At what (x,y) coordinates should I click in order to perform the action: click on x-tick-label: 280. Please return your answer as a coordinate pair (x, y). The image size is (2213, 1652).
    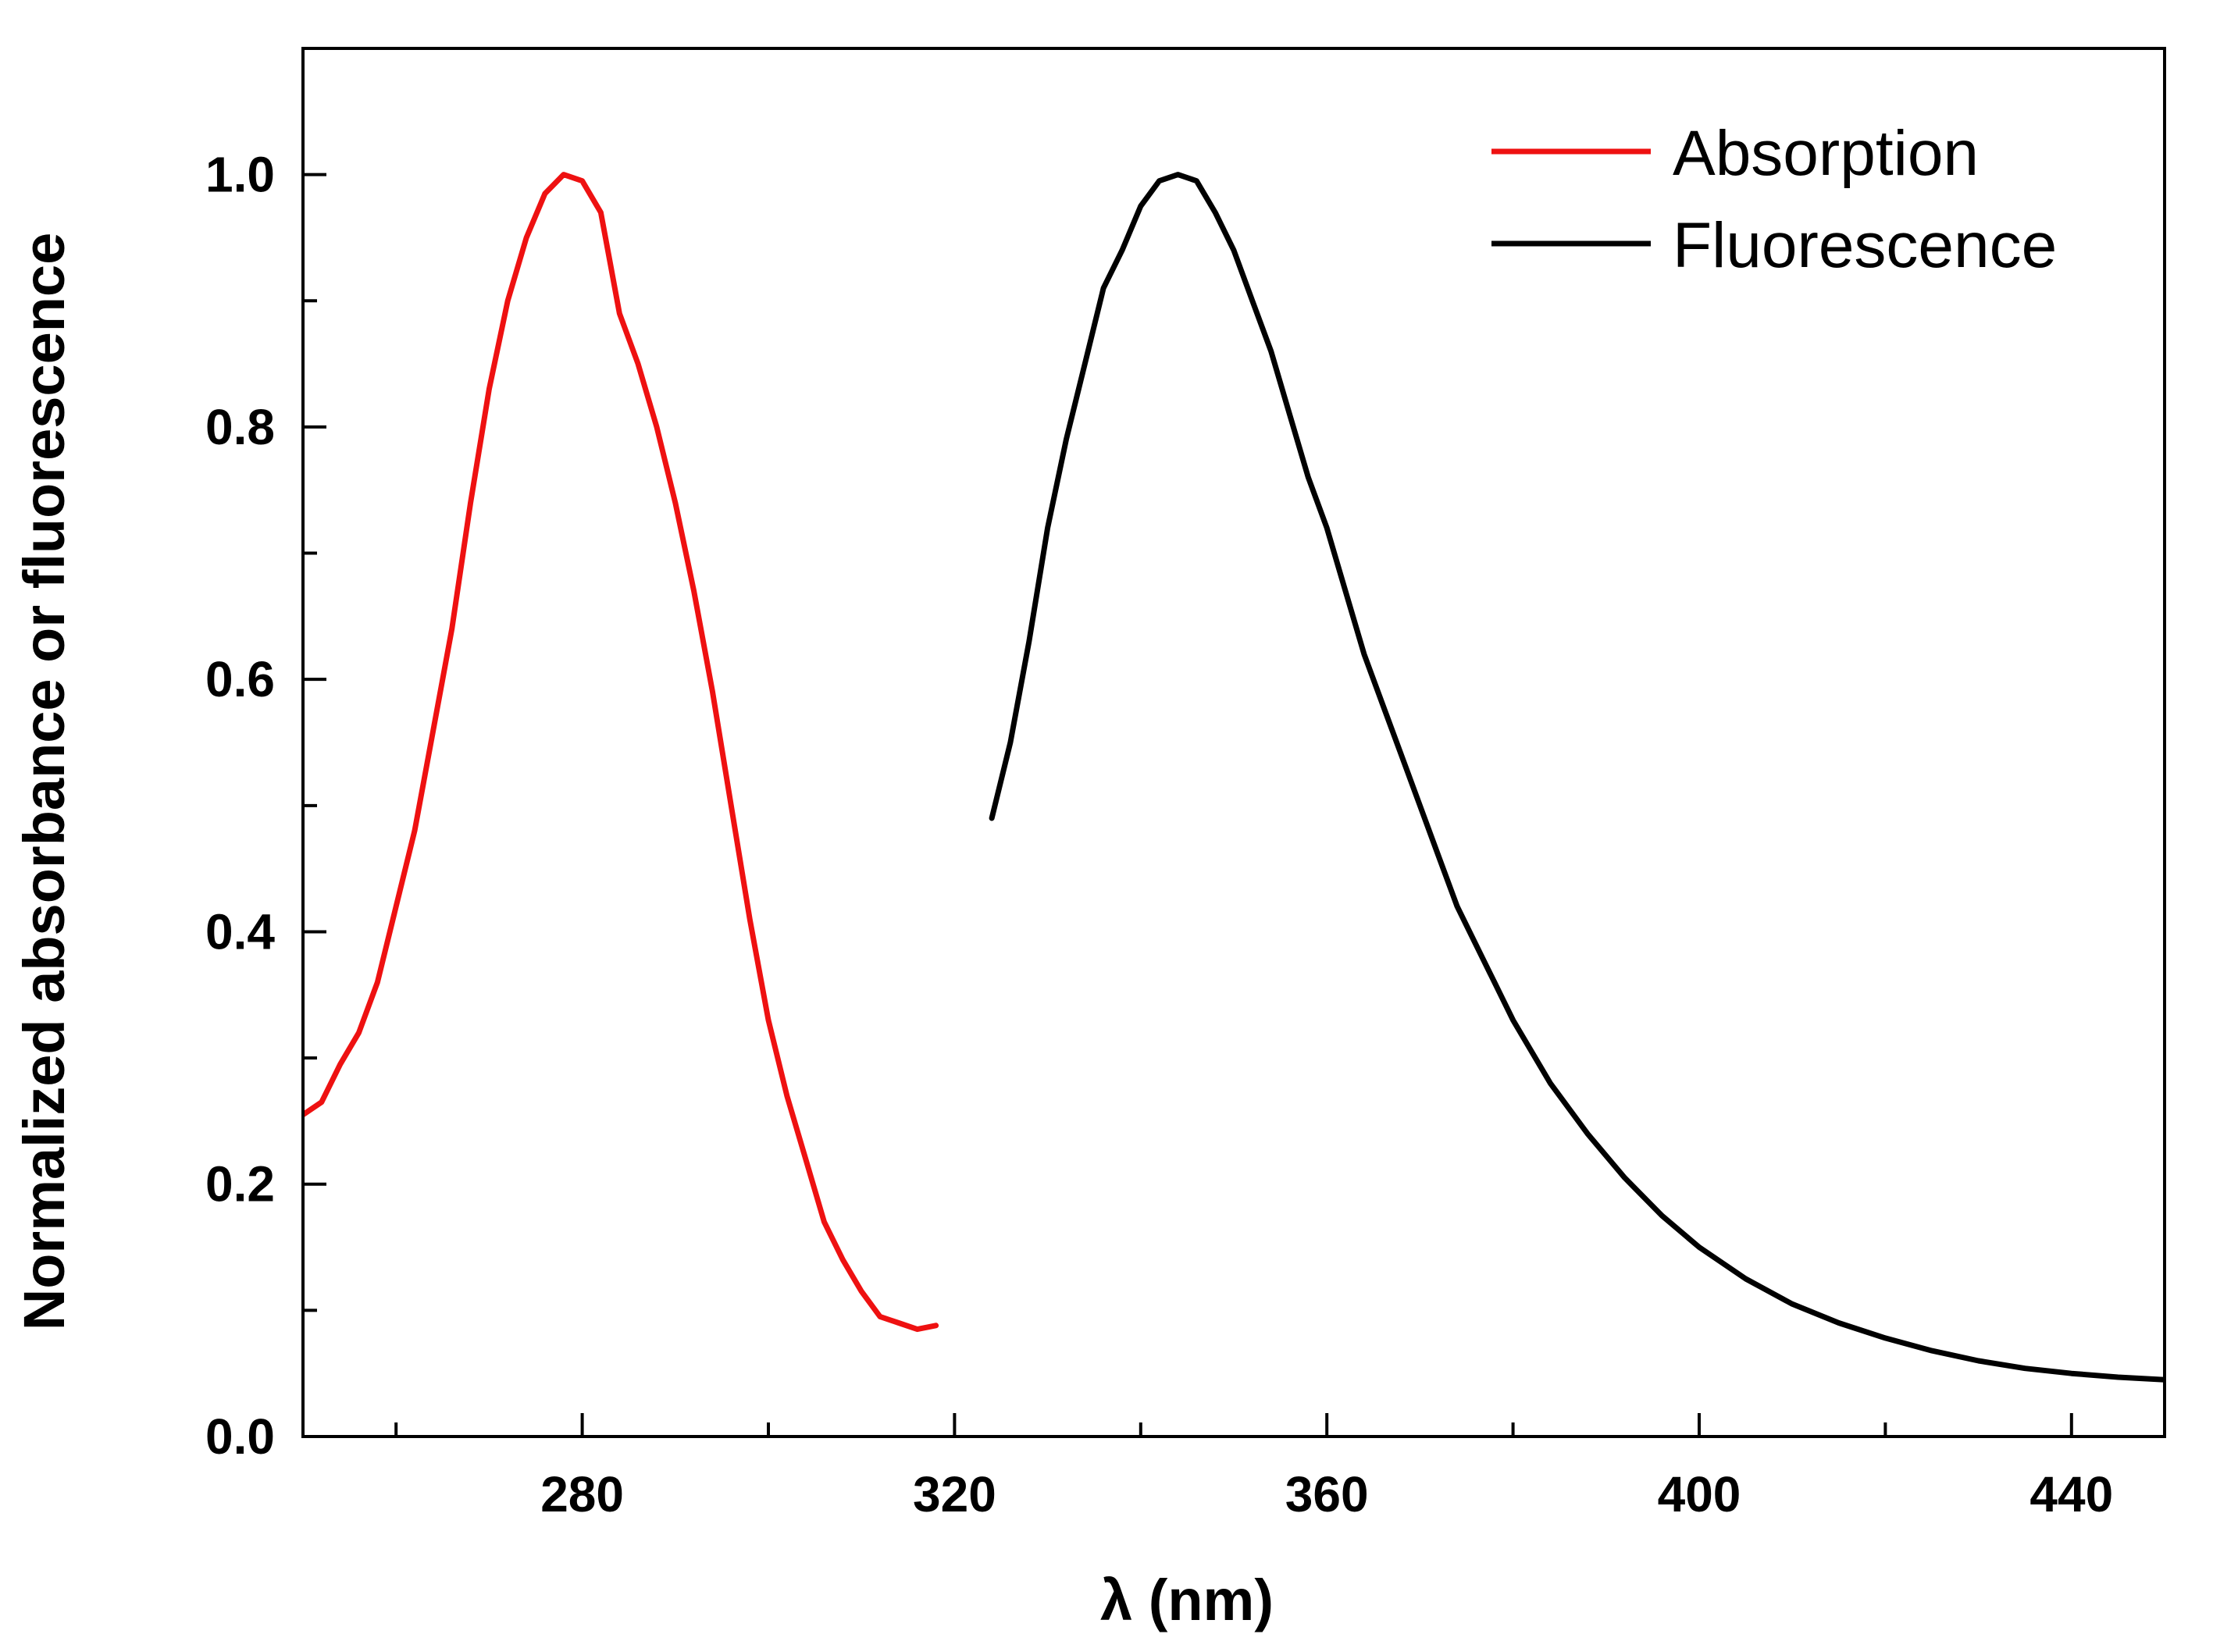
    Looking at the image, I should click on (582, 1494).